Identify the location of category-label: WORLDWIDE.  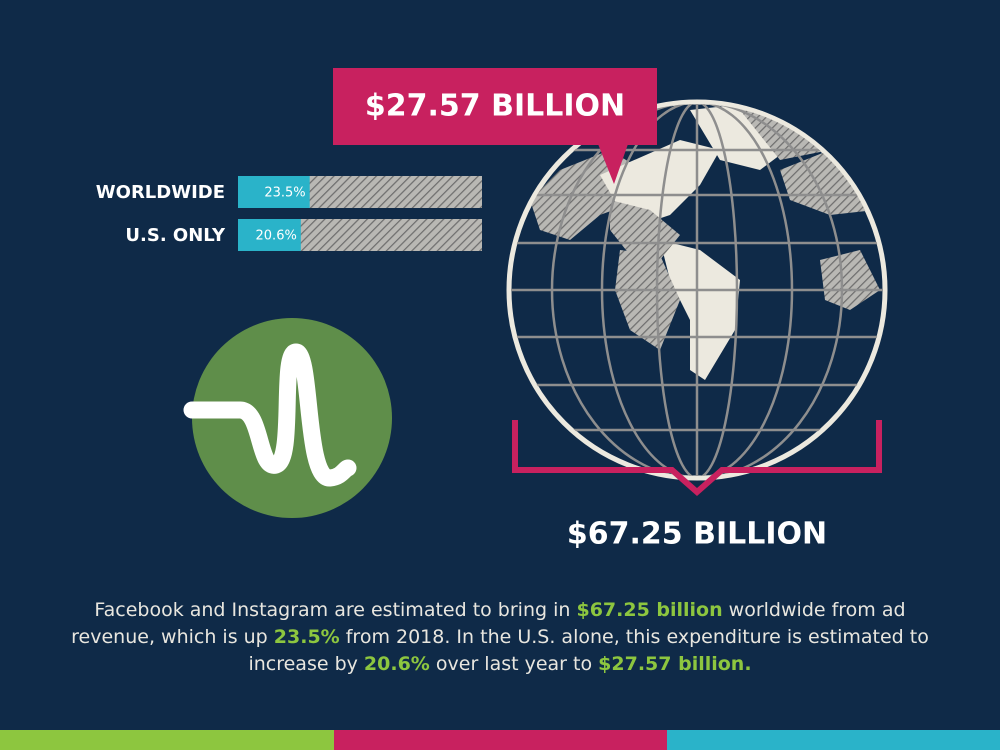
(160, 192).